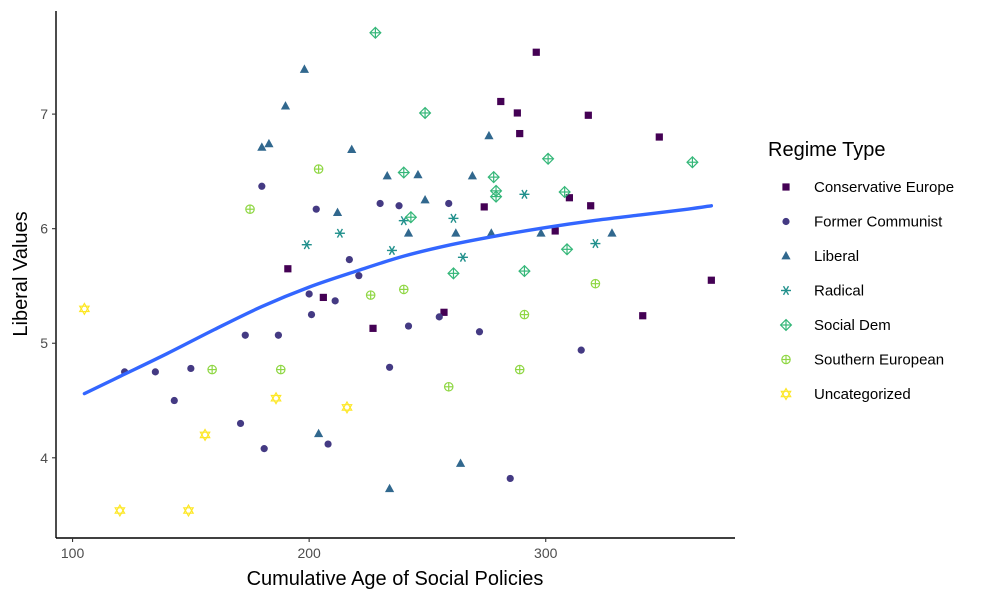 This screenshot has height=600, width=1000. What do you see at coordinates (44, 343) in the screenshot?
I see `y-tick-label: 5` at bounding box center [44, 343].